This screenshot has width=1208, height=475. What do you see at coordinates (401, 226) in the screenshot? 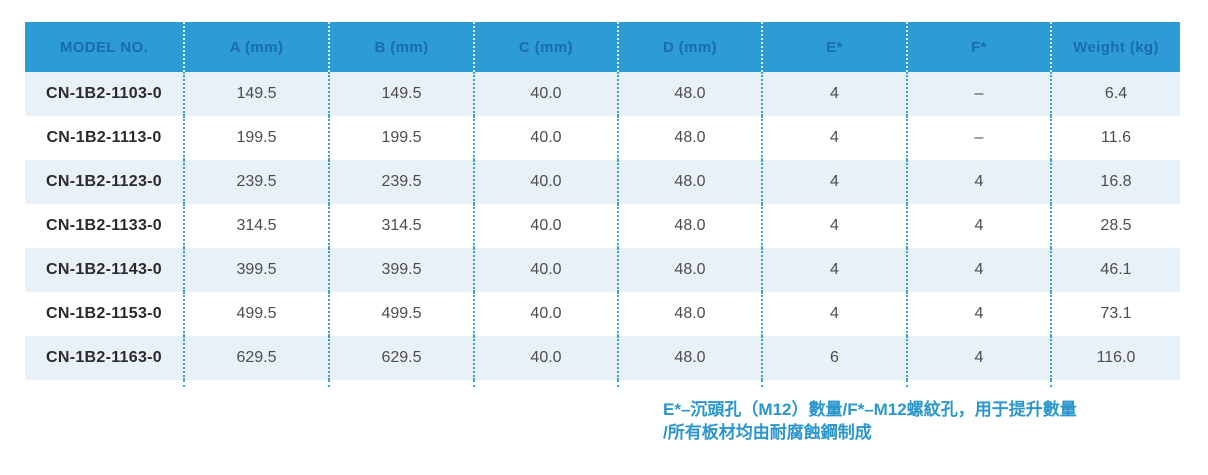
I see `b-cell: 314.5` at bounding box center [401, 226].